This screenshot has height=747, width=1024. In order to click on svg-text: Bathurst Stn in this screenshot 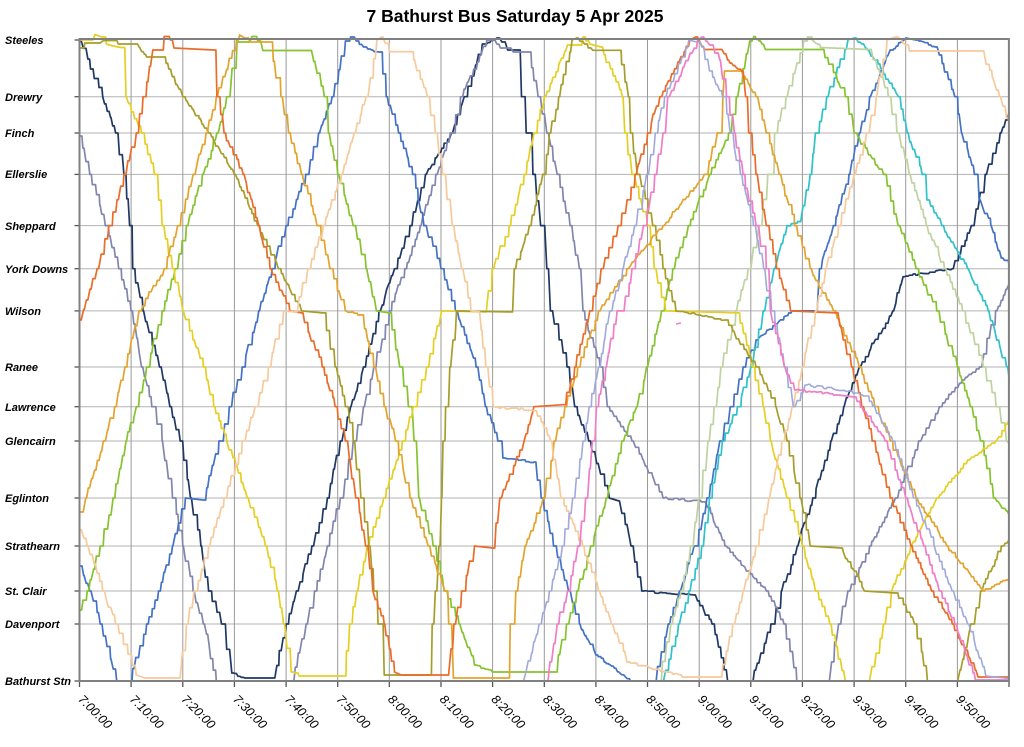, I will do `click(38, 682)`.